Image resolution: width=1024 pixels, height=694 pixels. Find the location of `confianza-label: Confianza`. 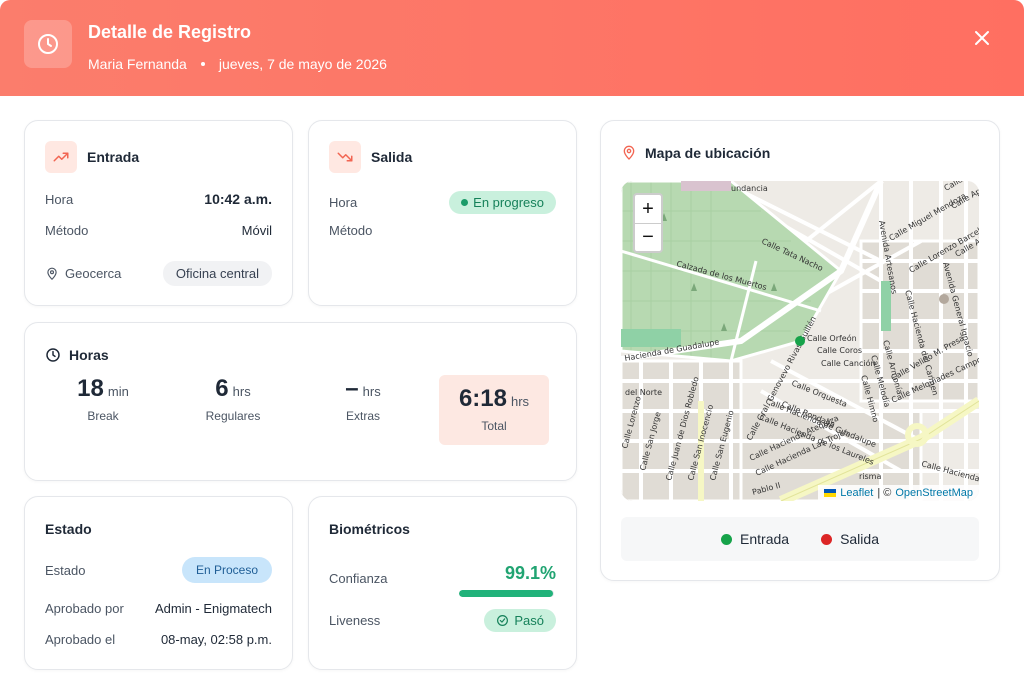

confianza-label: Confianza is located at coordinates (358, 578).